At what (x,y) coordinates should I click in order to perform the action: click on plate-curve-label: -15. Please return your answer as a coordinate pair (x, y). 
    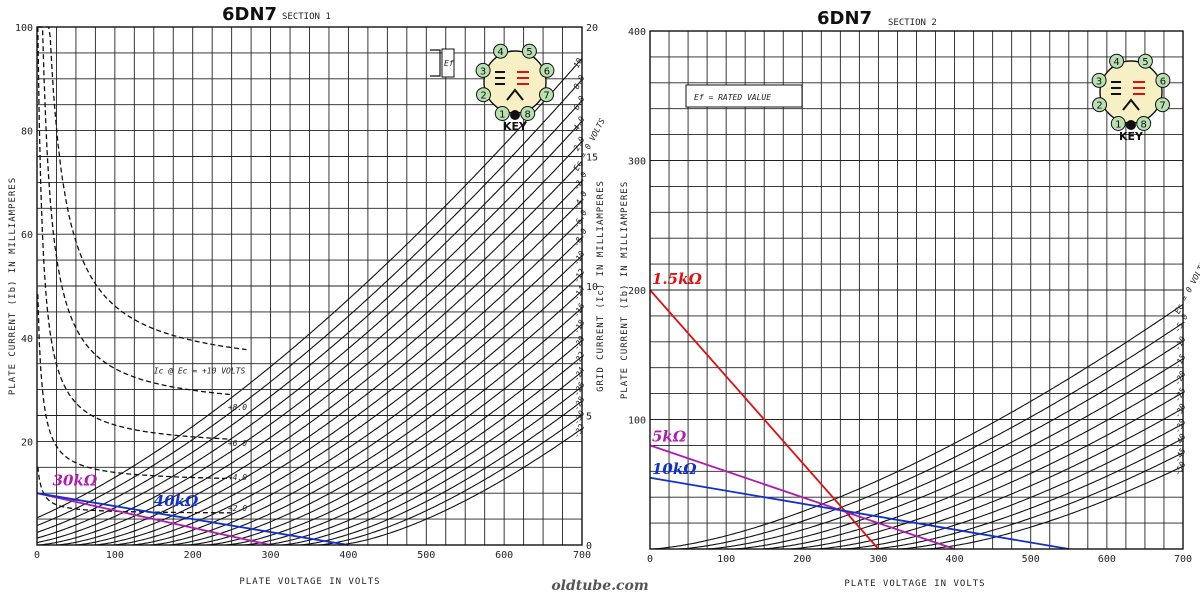
    Looking at the image, I should click on (1180, 360).